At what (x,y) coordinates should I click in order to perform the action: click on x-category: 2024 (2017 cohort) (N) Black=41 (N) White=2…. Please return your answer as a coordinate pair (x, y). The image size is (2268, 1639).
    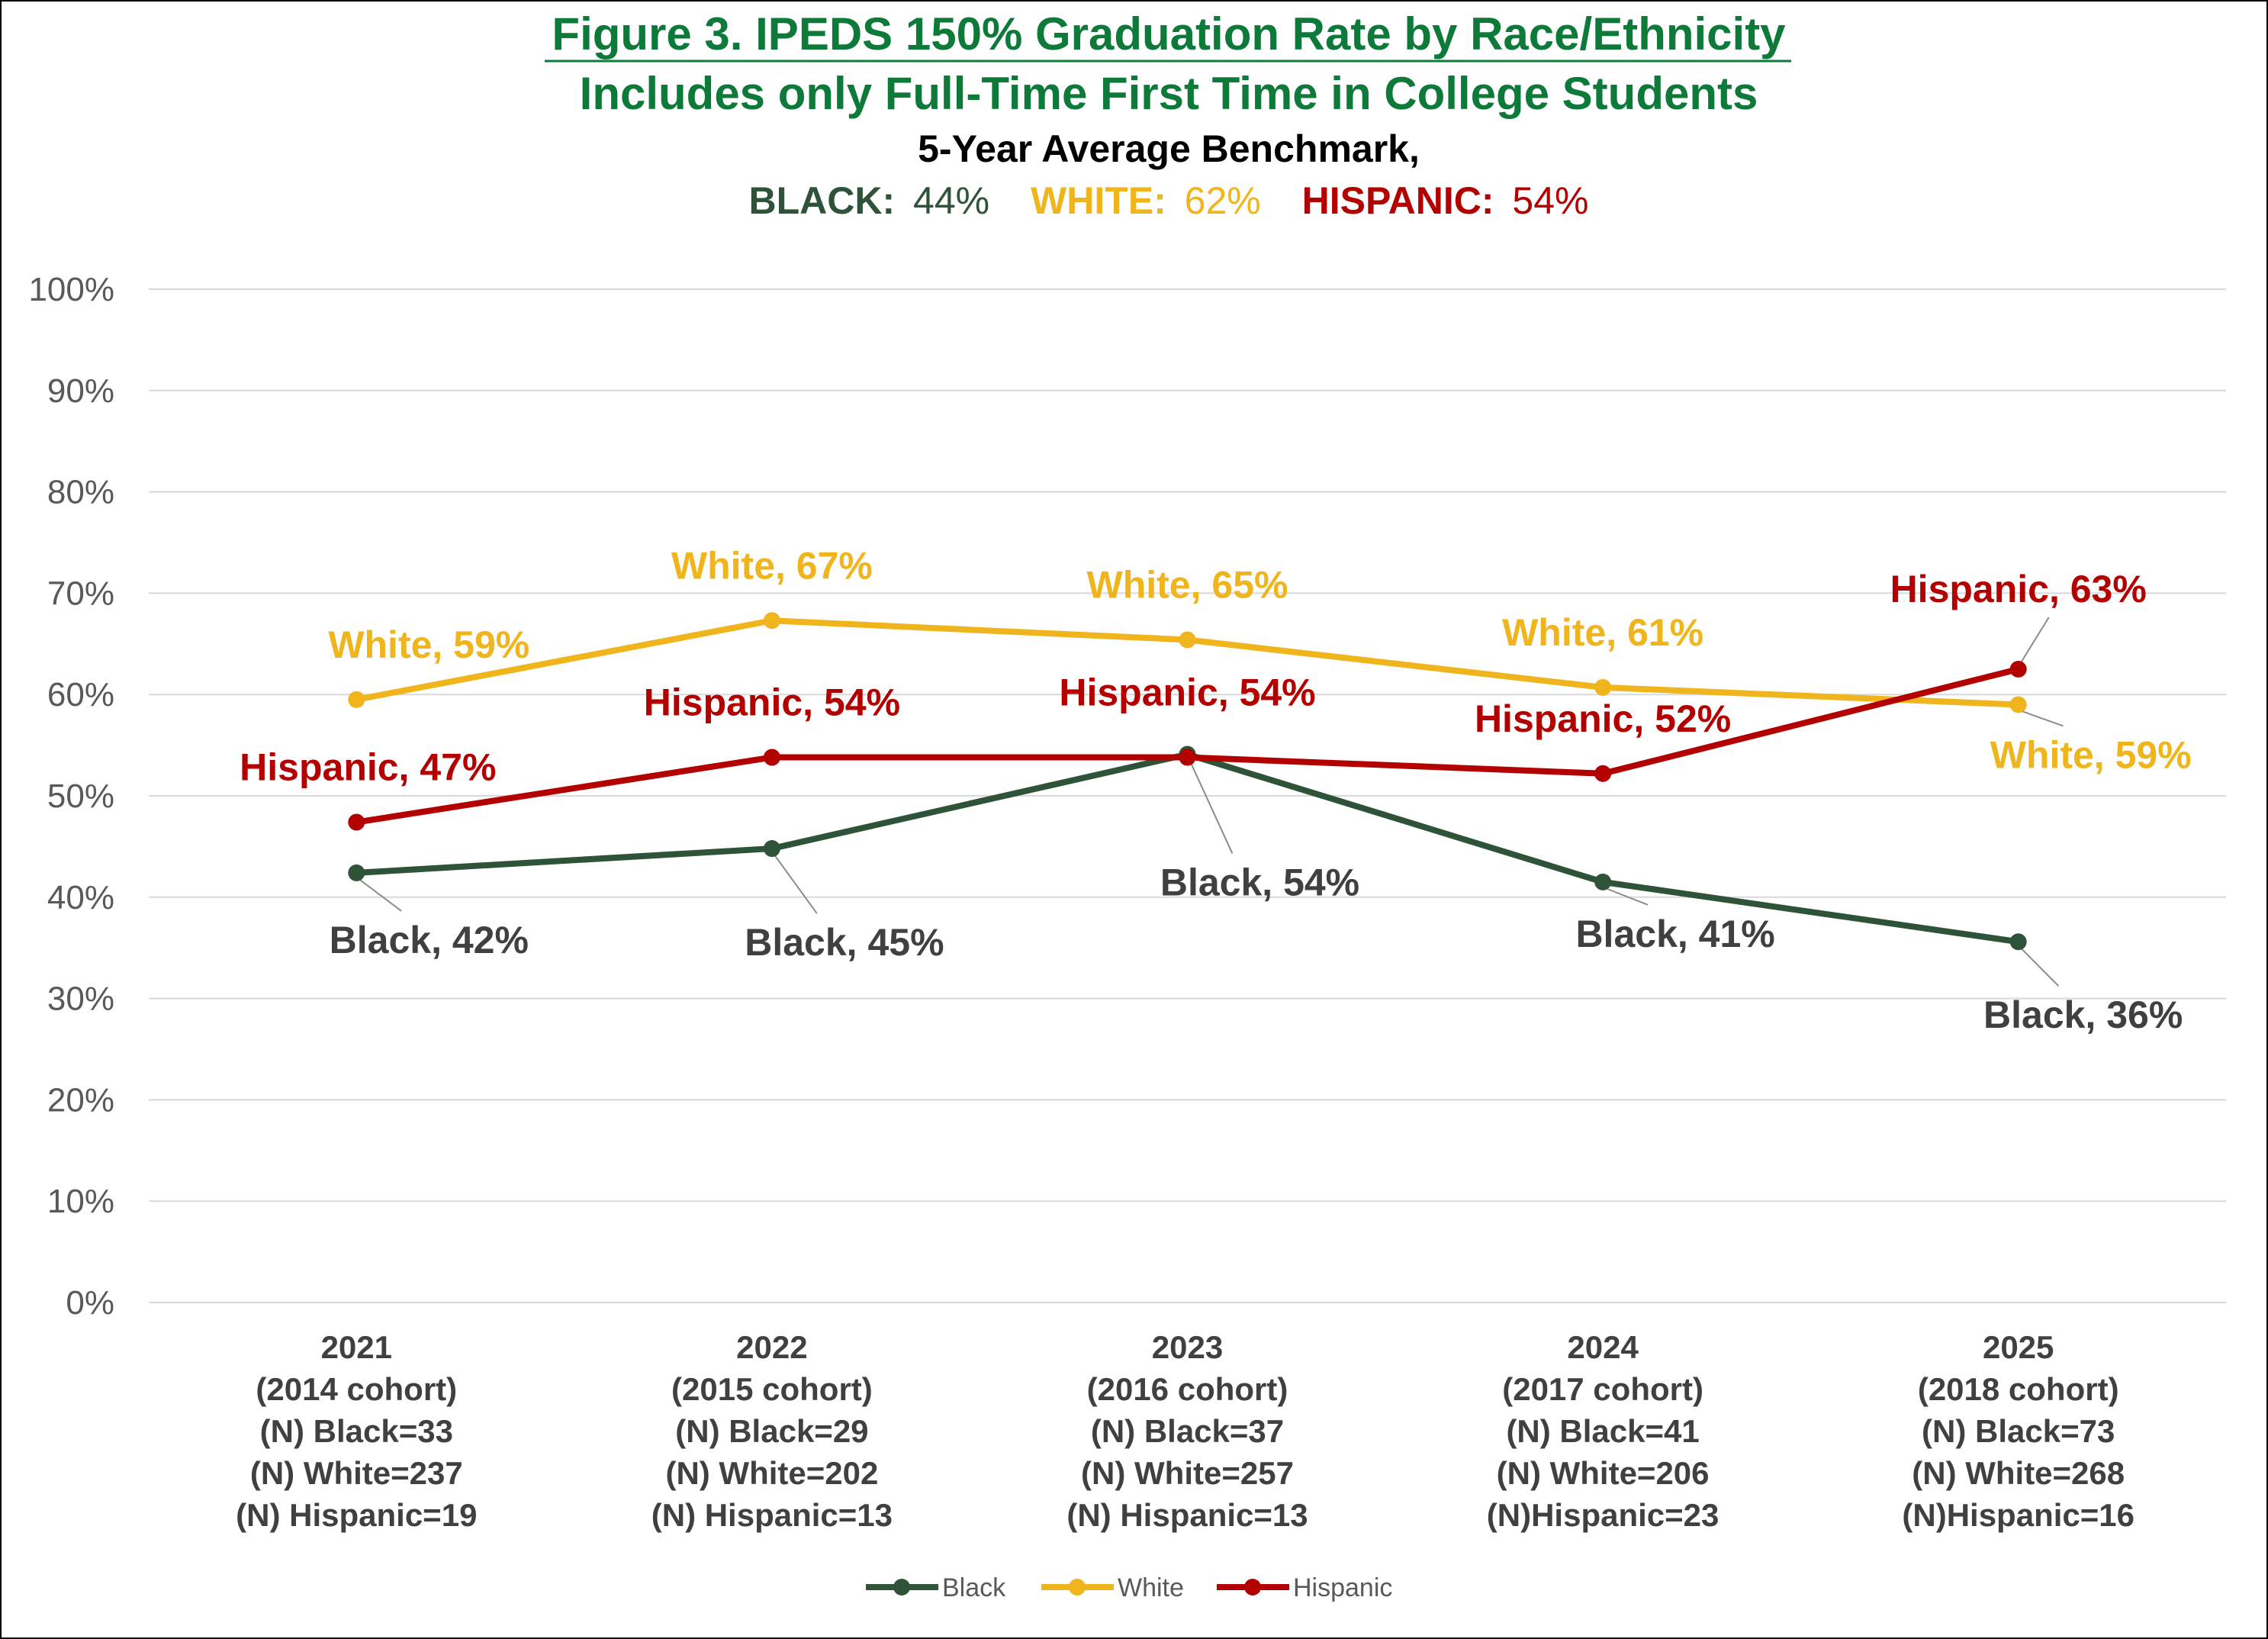
    Looking at the image, I should click on (1603, 1431).